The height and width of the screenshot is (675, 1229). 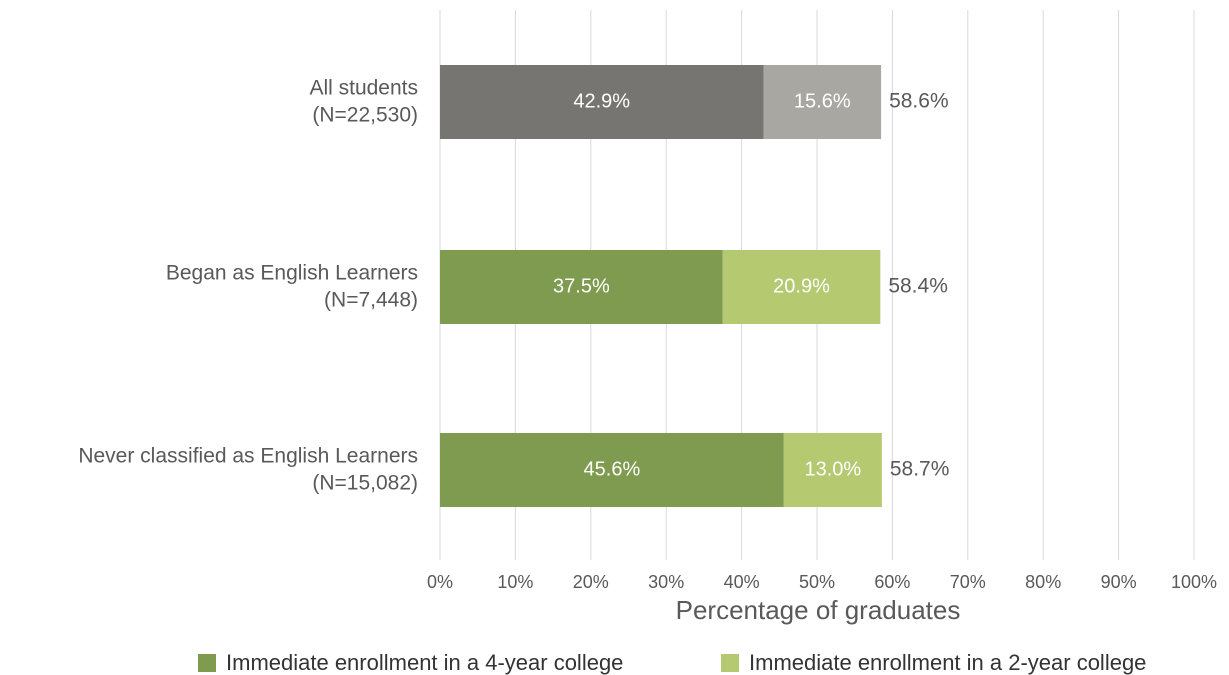 What do you see at coordinates (919, 101) in the screenshot?
I see `total-label: 58.6%` at bounding box center [919, 101].